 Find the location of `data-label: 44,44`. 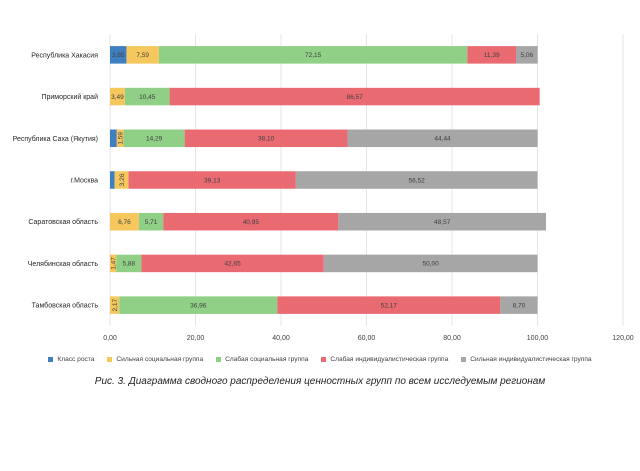

data-label: 44,44 is located at coordinates (442, 139).